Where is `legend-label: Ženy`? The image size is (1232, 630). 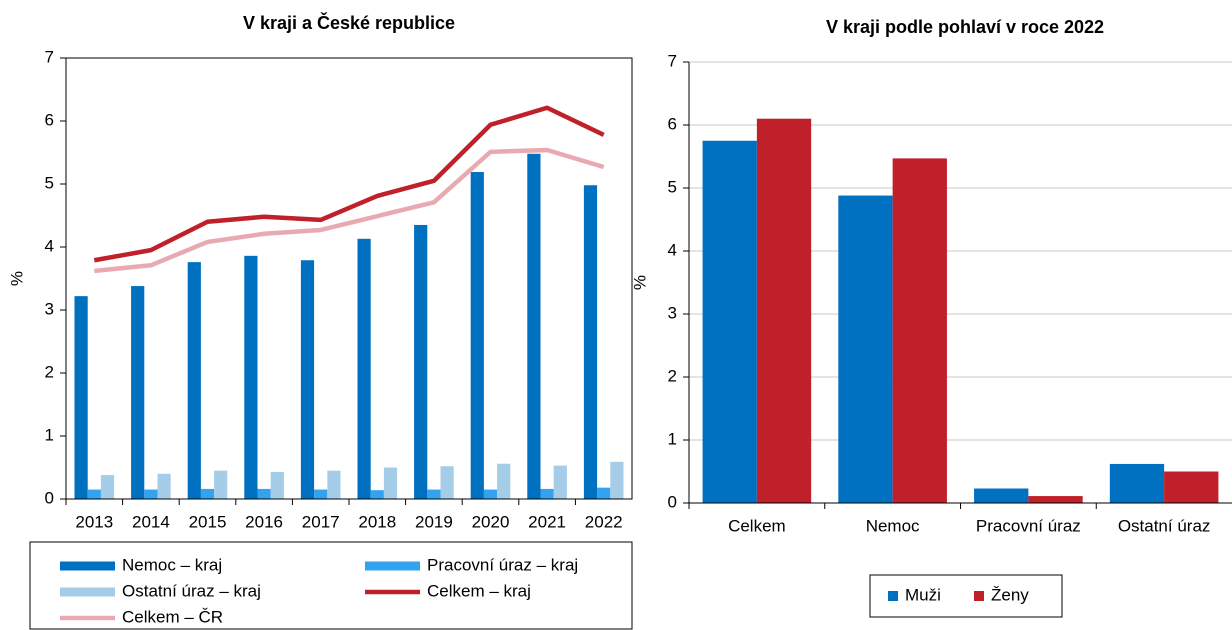 legend-label: Ženy is located at coordinates (1010, 594).